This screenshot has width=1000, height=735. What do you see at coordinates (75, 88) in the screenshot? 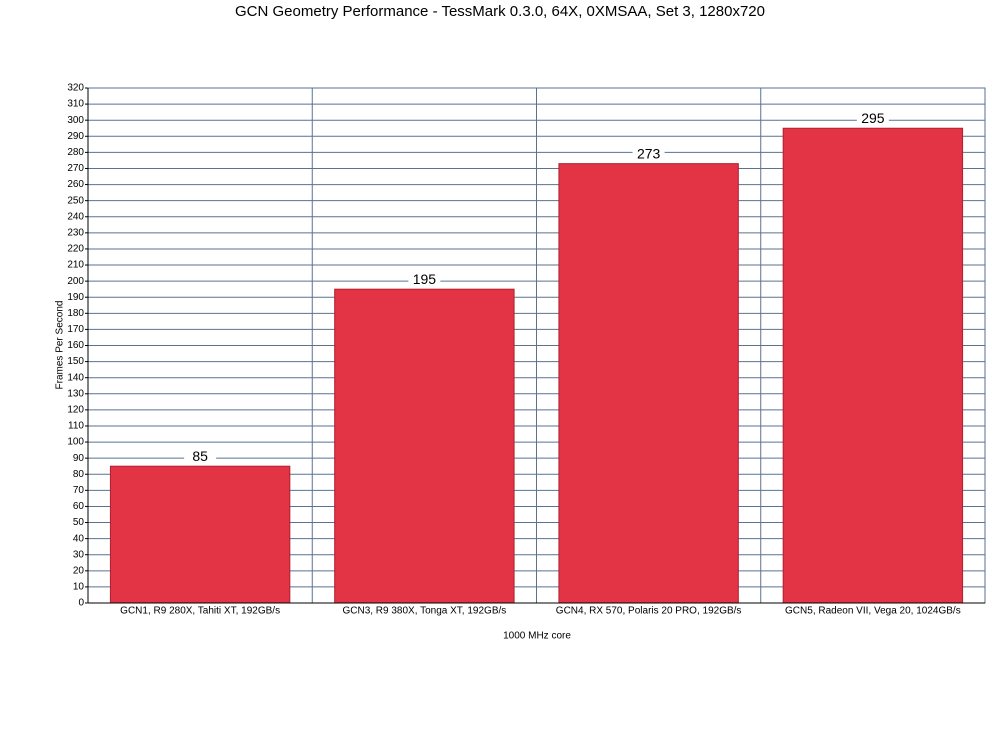
I see `y-tick-label: 320` at bounding box center [75, 88].